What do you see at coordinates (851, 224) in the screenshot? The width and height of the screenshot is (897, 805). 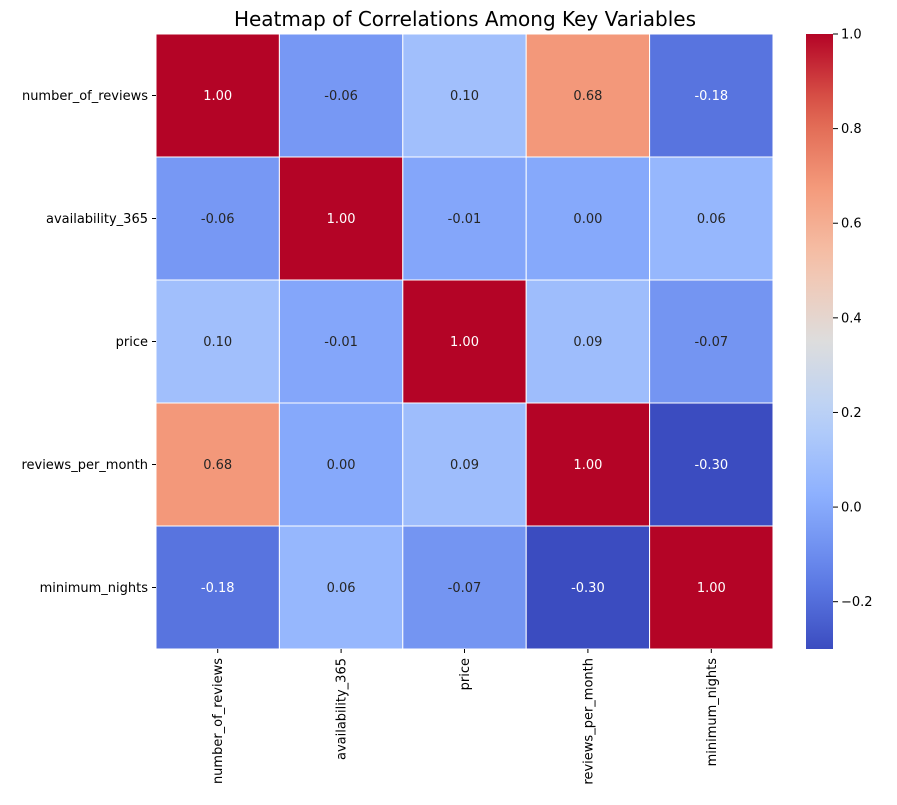 I see `colorbar-tick-label: 0.6` at bounding box center [851, 224].